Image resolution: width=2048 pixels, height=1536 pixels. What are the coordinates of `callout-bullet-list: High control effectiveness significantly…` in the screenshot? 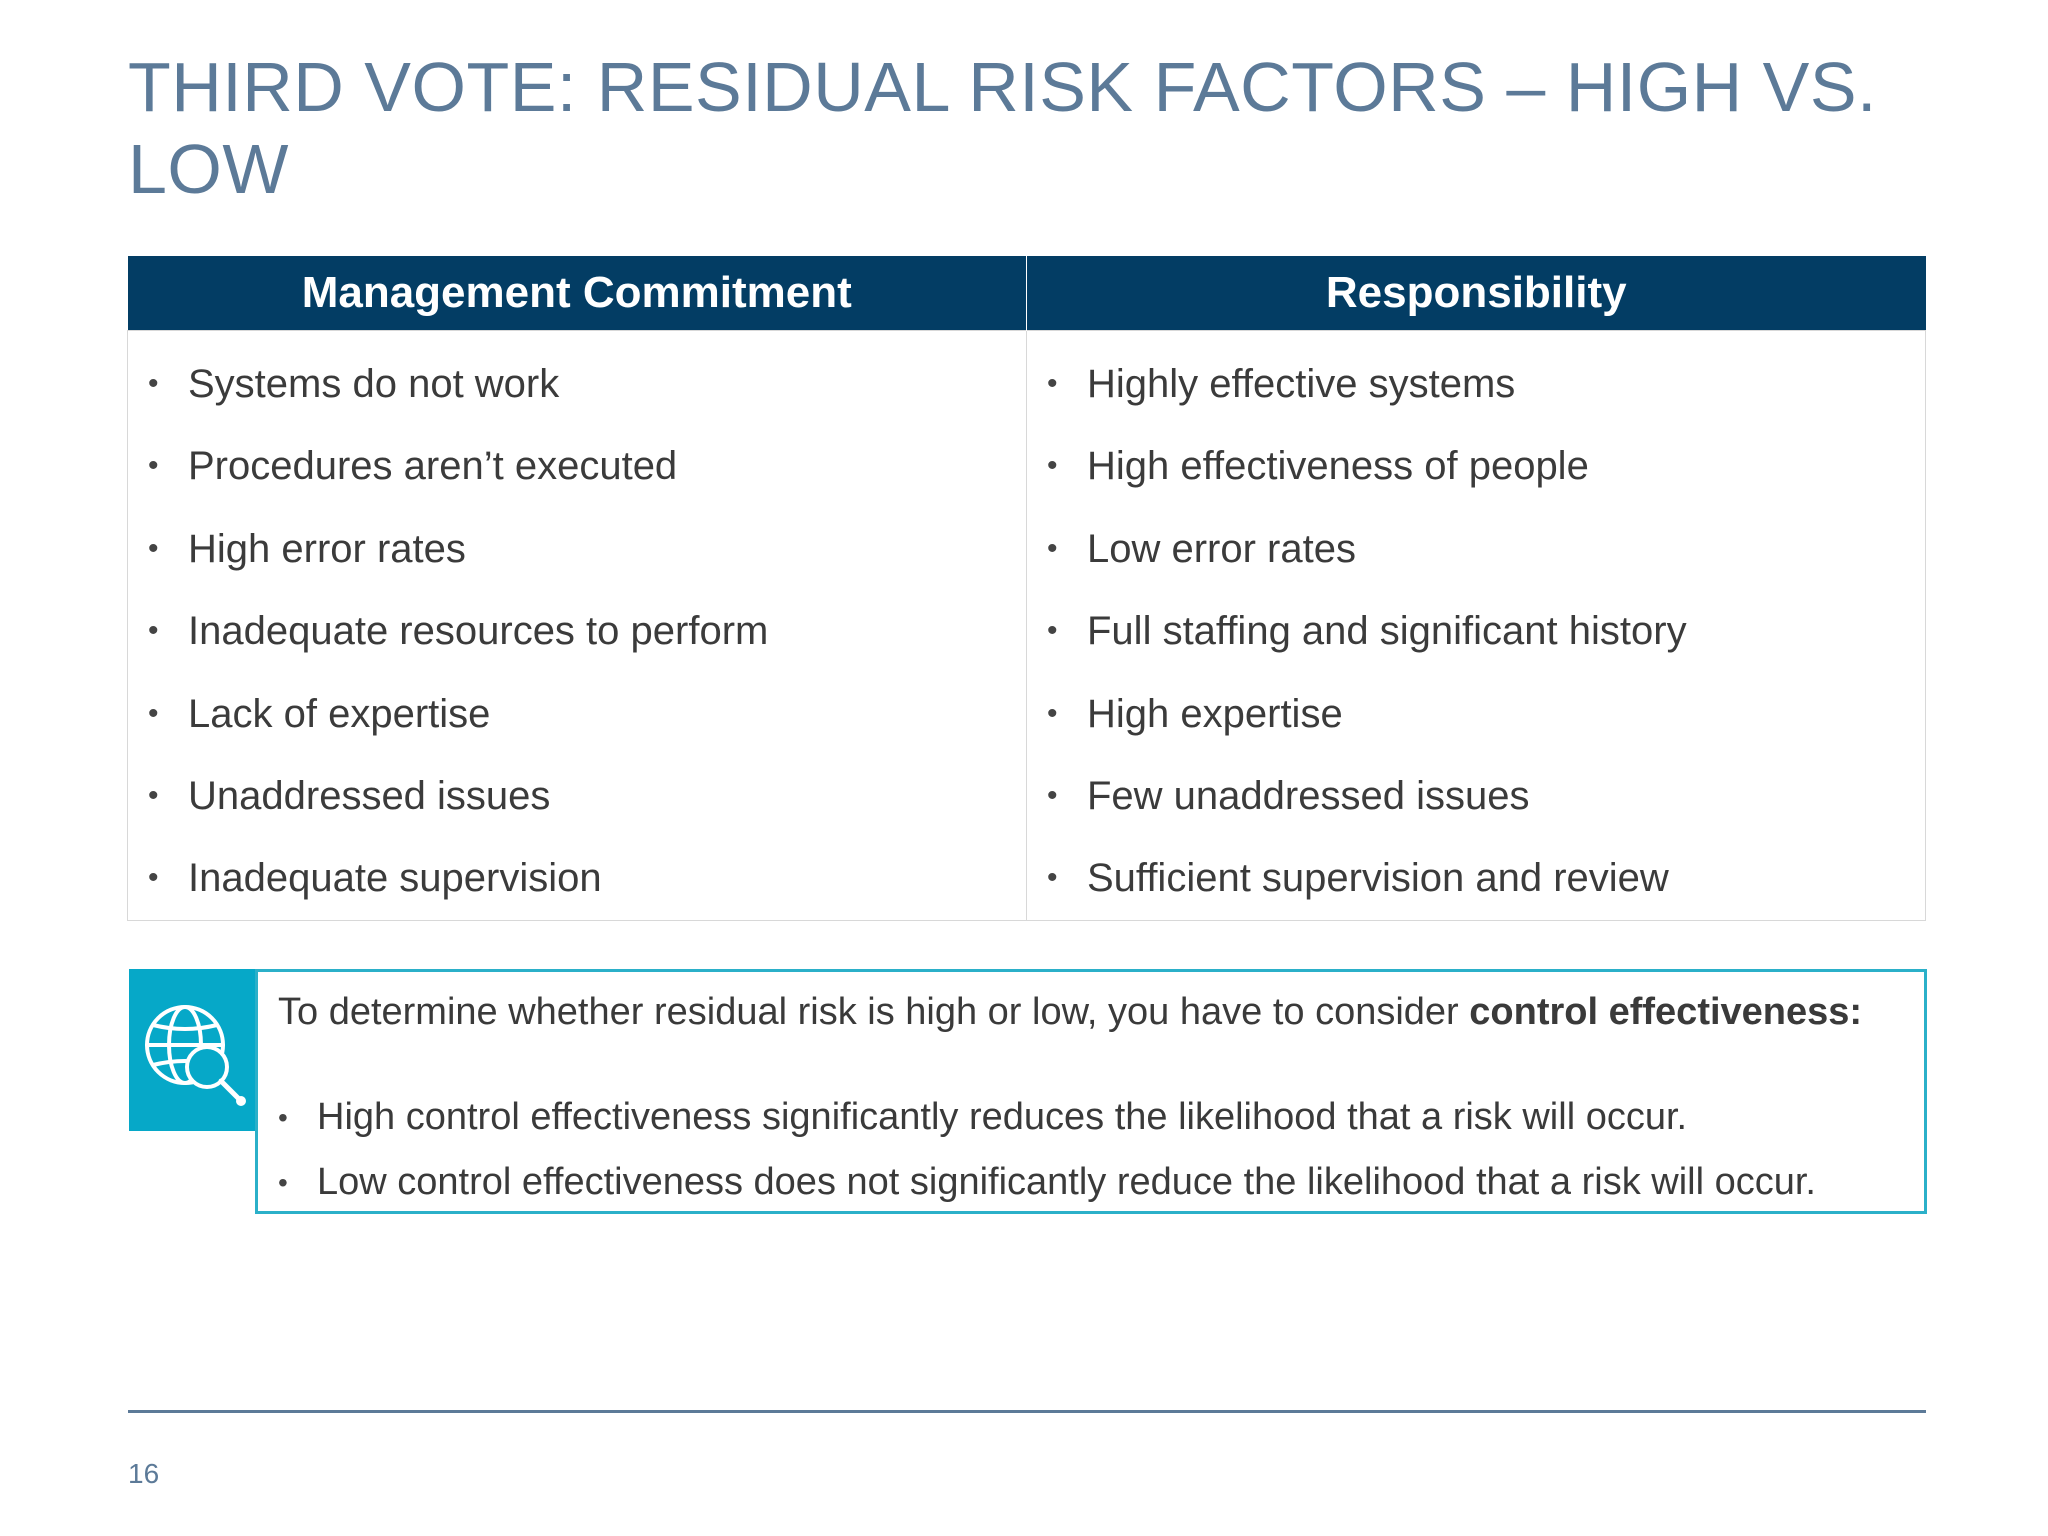 It's located at (1098, 1150).